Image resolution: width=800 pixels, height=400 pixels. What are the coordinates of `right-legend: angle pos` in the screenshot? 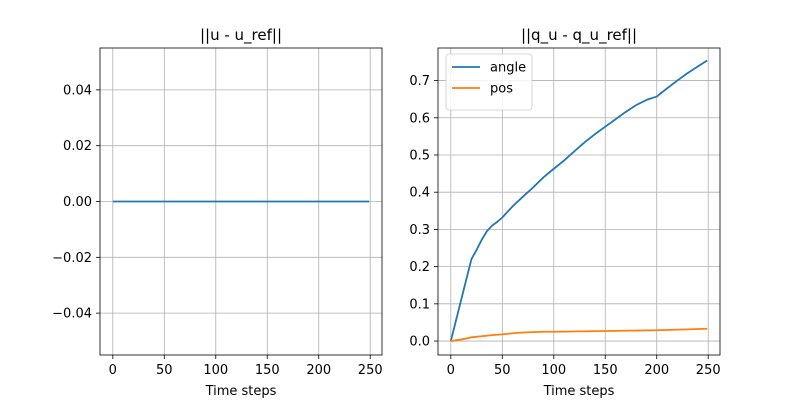 It's located at (489, 82).